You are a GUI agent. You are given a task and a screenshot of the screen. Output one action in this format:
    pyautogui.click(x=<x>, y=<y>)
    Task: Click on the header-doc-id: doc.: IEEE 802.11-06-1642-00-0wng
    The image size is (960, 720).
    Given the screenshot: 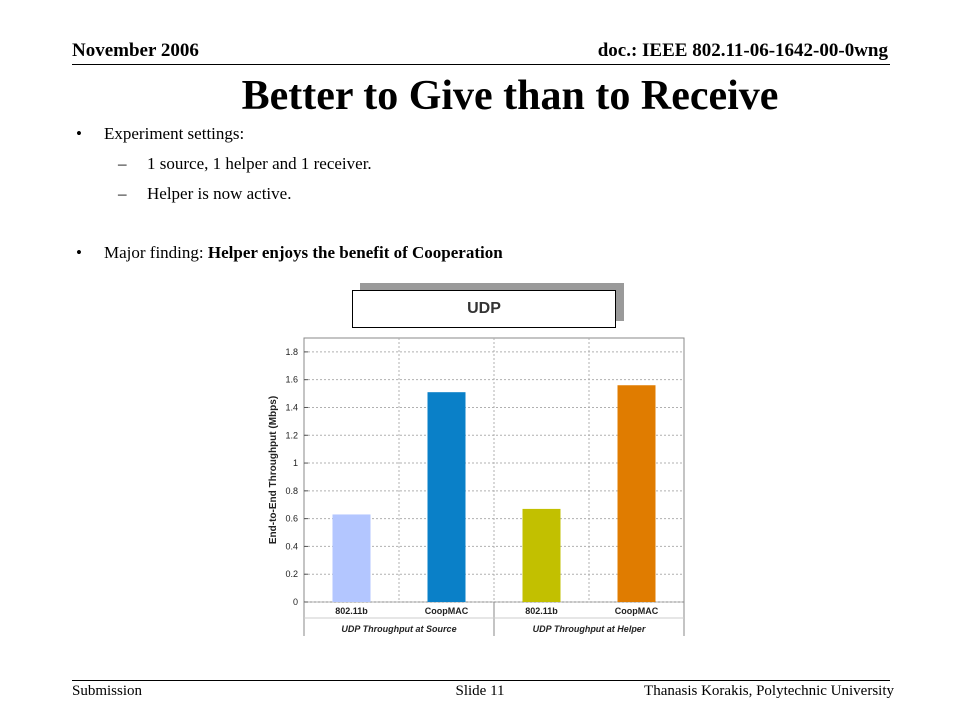 What is the action you would take?
    pyautogui.click(x=742, y=50)
    